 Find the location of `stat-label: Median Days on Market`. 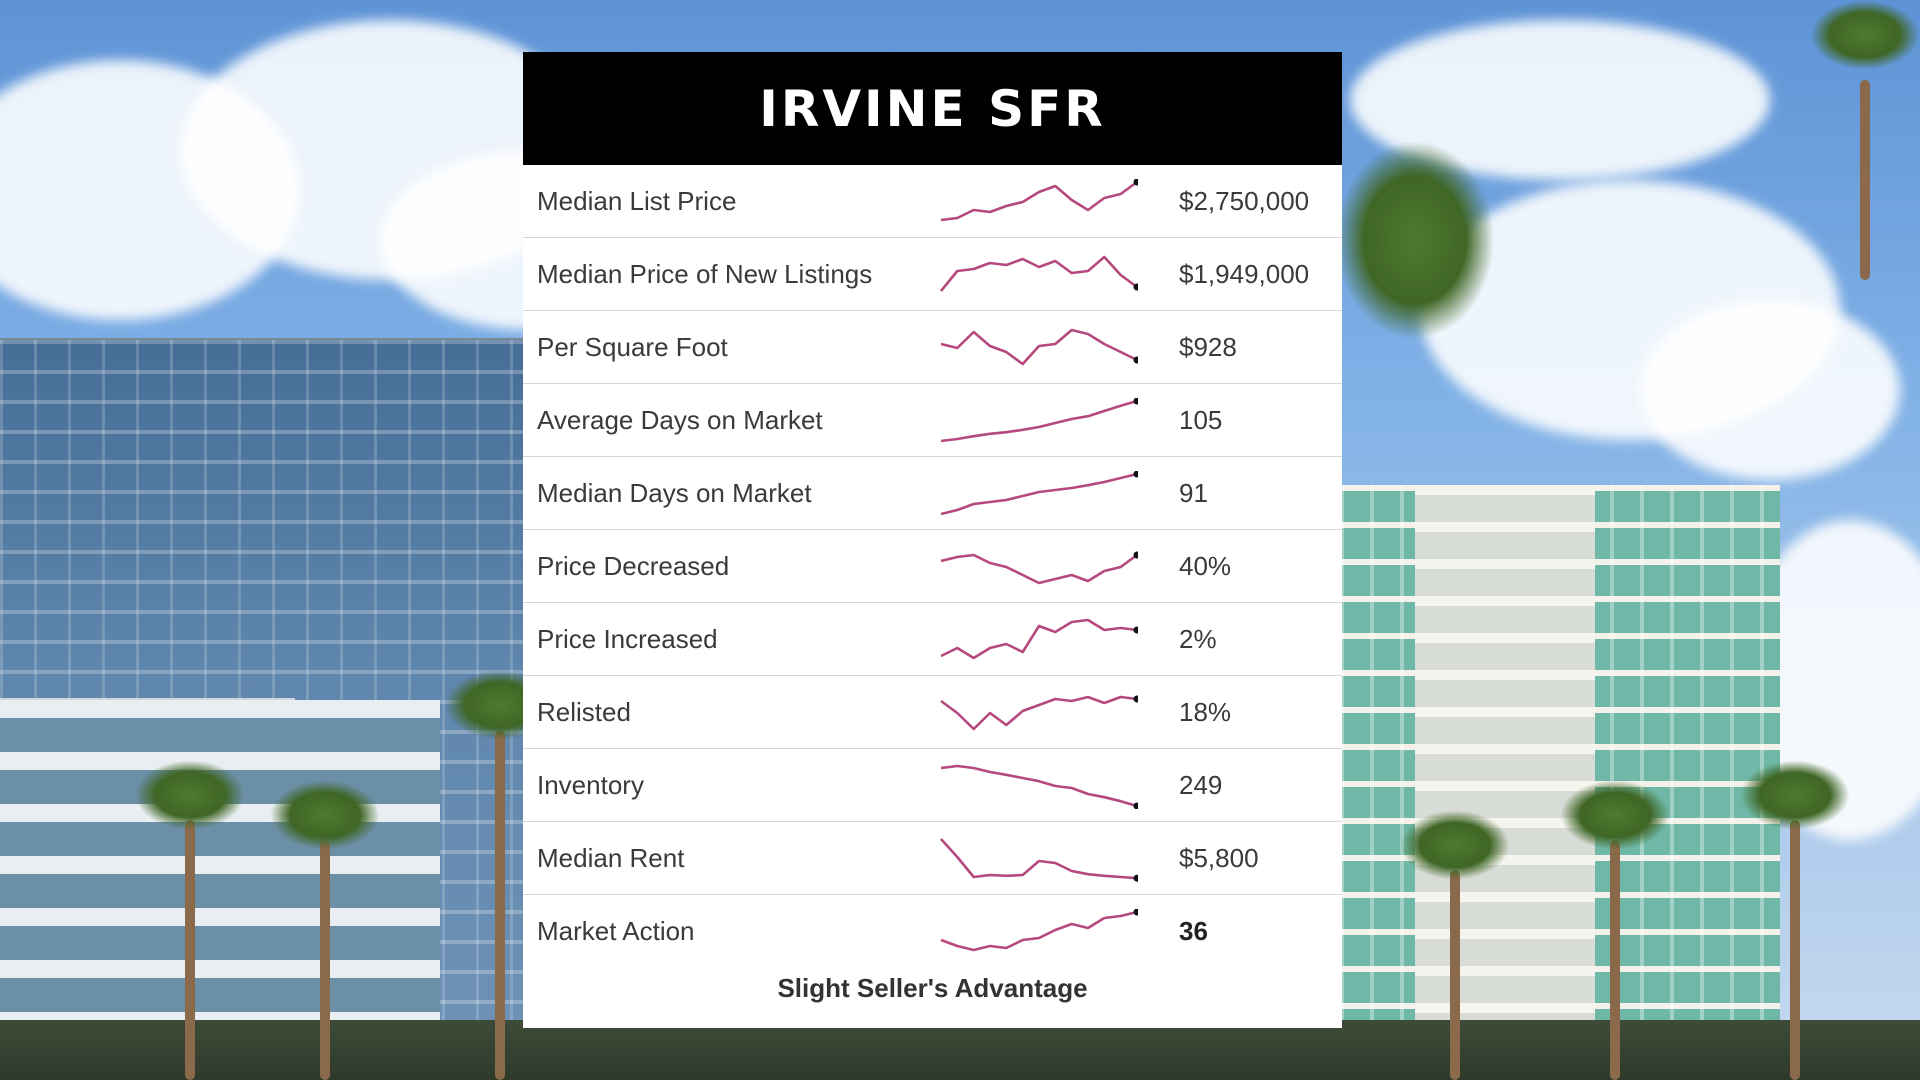

stat-label: Median Days on Market is located at coordinates (674, 492).